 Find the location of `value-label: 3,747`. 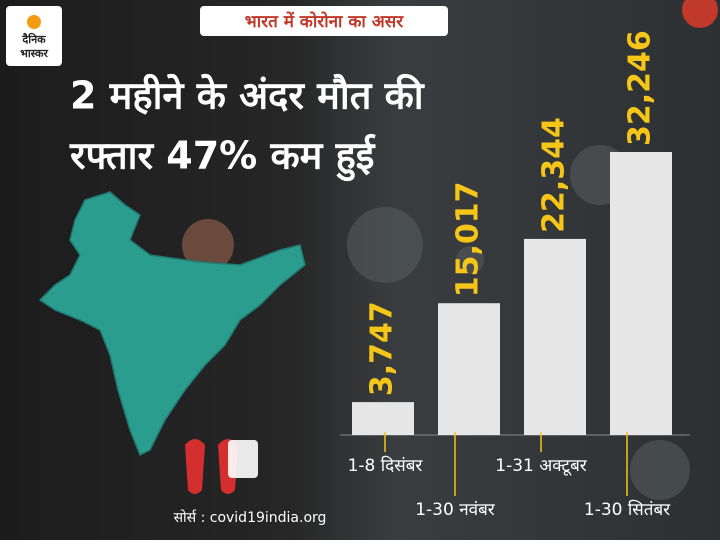

value-label: 3,747 is located at coordinates (382, 348).